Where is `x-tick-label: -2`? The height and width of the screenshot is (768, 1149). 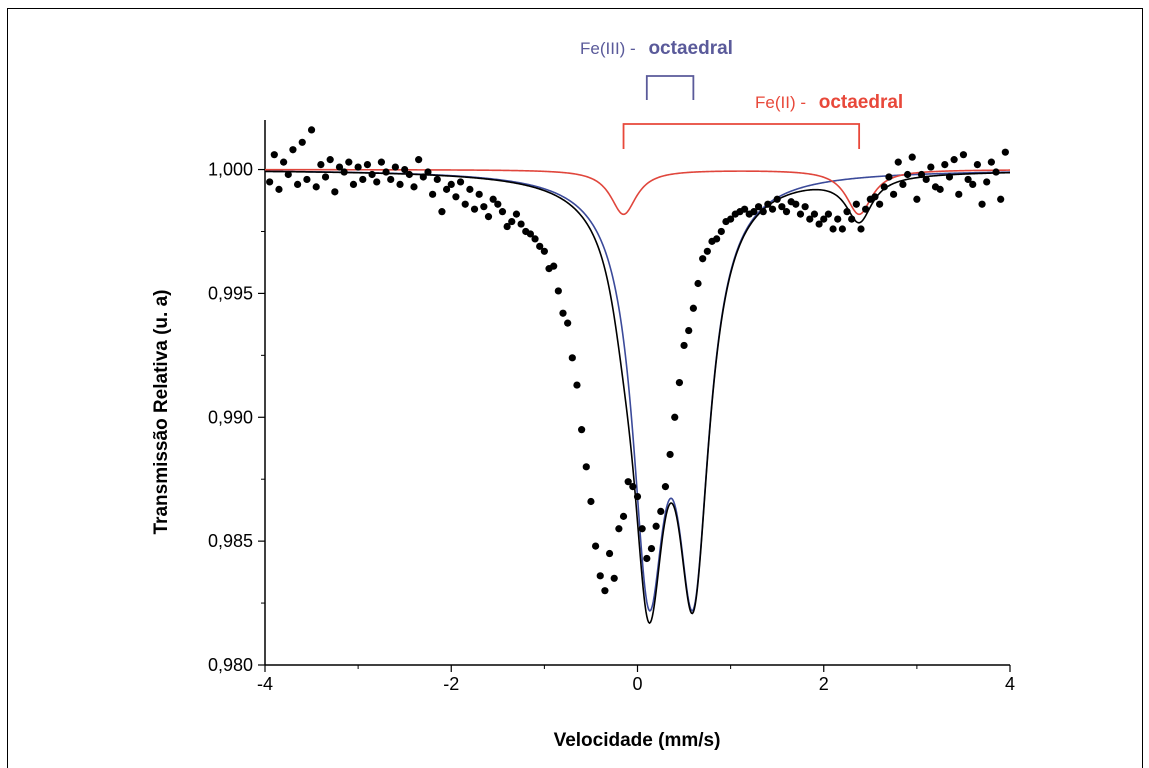 x-tick-label: -2 is located at coordinates (451, 684).